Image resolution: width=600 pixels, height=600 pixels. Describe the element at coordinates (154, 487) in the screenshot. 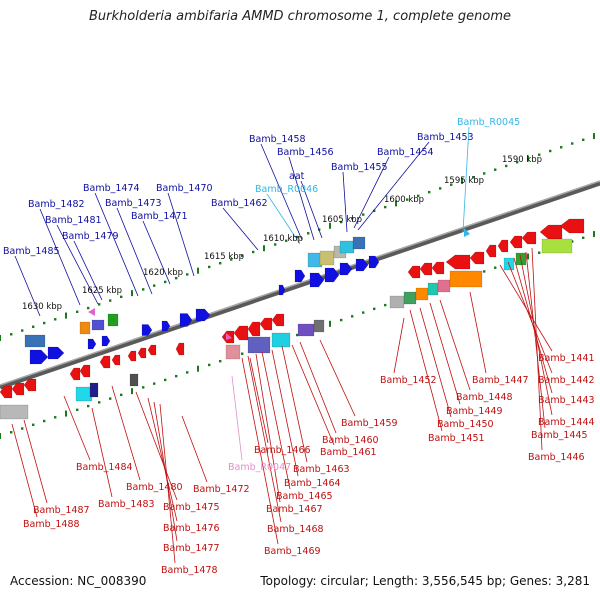

I see `gene-label: Bamb_1480` at that location.